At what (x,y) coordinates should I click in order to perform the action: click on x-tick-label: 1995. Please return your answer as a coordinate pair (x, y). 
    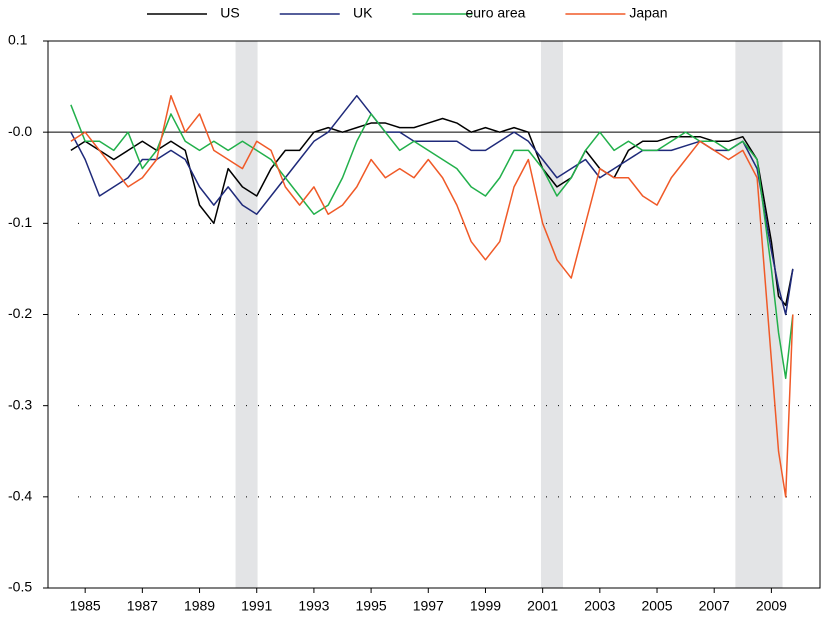
    Looking at the image, I should click on (371, 606).